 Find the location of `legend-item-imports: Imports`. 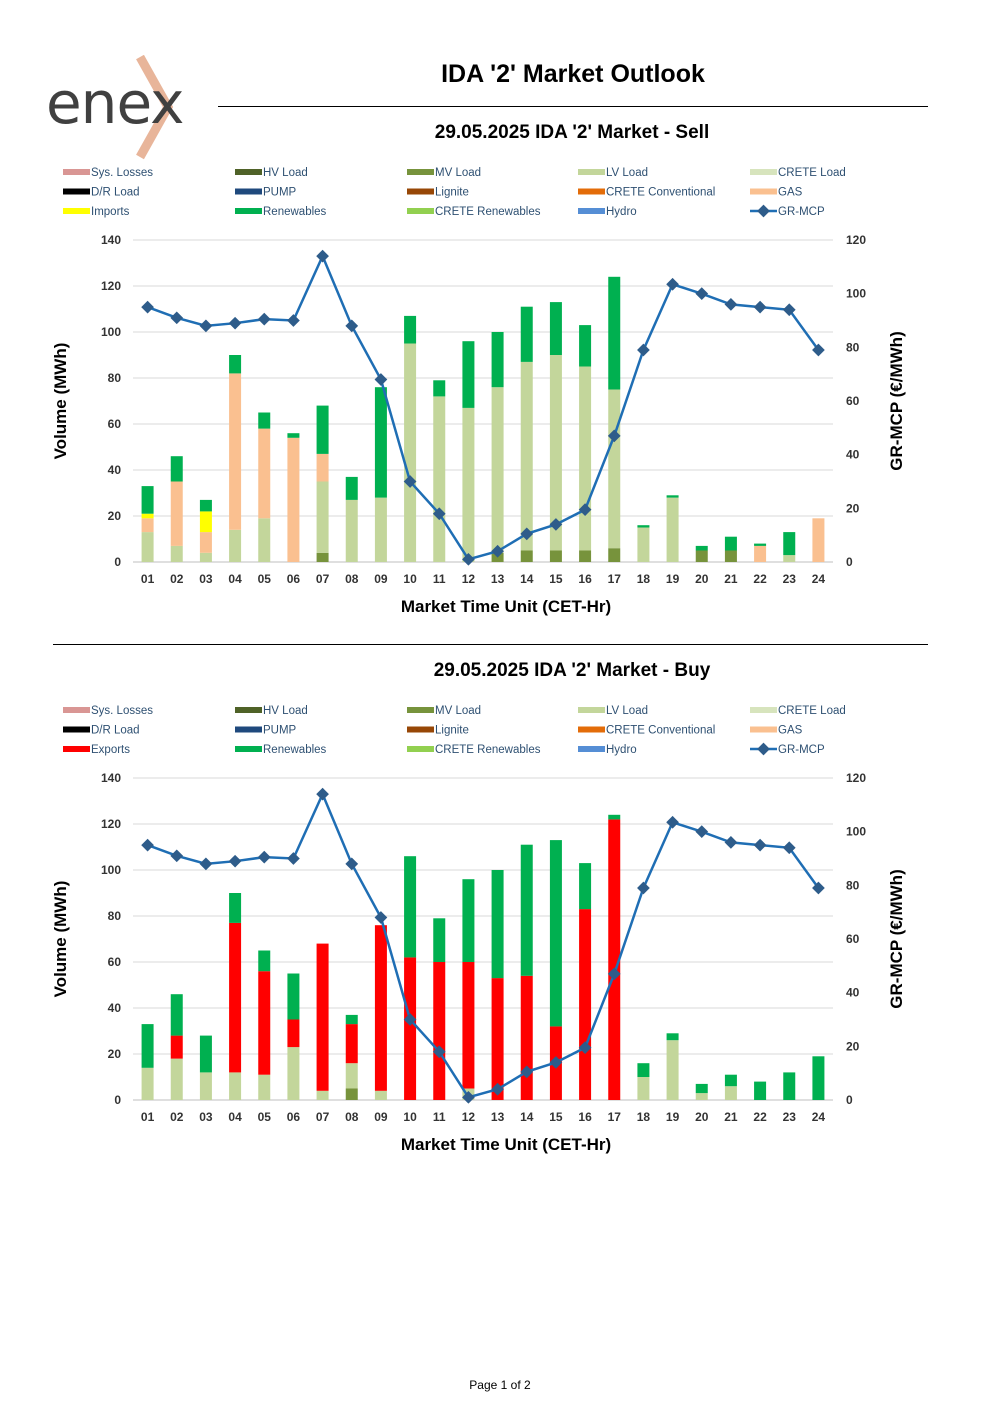

legend-item-imports: Imports is located at coordinates (96, 212).